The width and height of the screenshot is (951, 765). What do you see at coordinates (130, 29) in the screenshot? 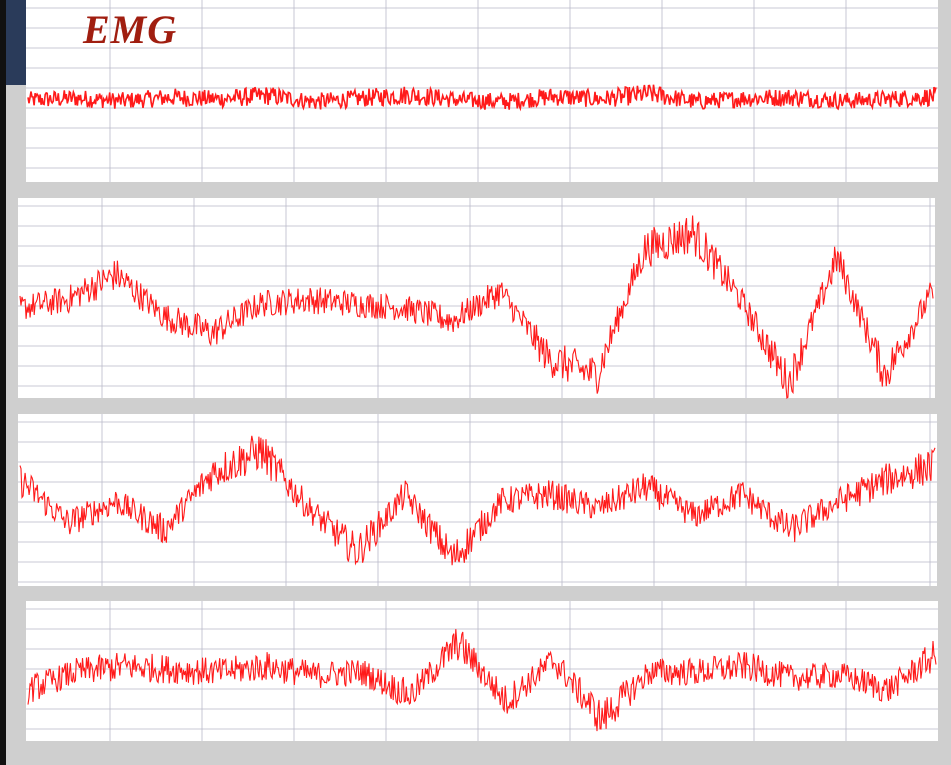
I see `slide-title: EMG` at bounding box center [130, 29].